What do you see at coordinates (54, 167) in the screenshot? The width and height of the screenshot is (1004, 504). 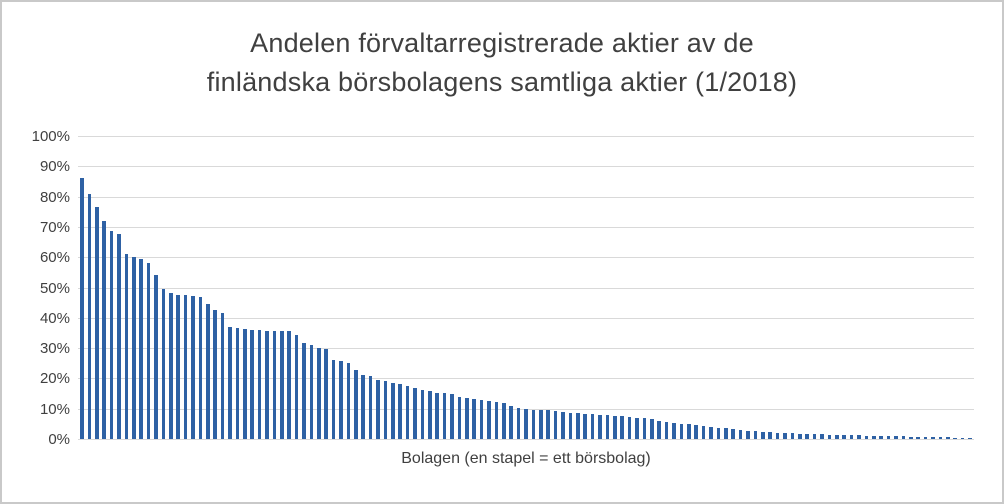 I see `y-tick-label: 90%` at bounding box center [54, 167].